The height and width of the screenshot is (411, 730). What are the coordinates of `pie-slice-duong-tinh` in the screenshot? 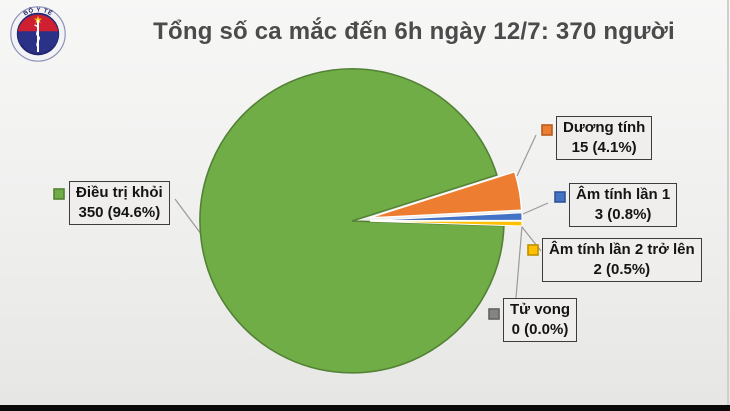 It's located at (446, 194).